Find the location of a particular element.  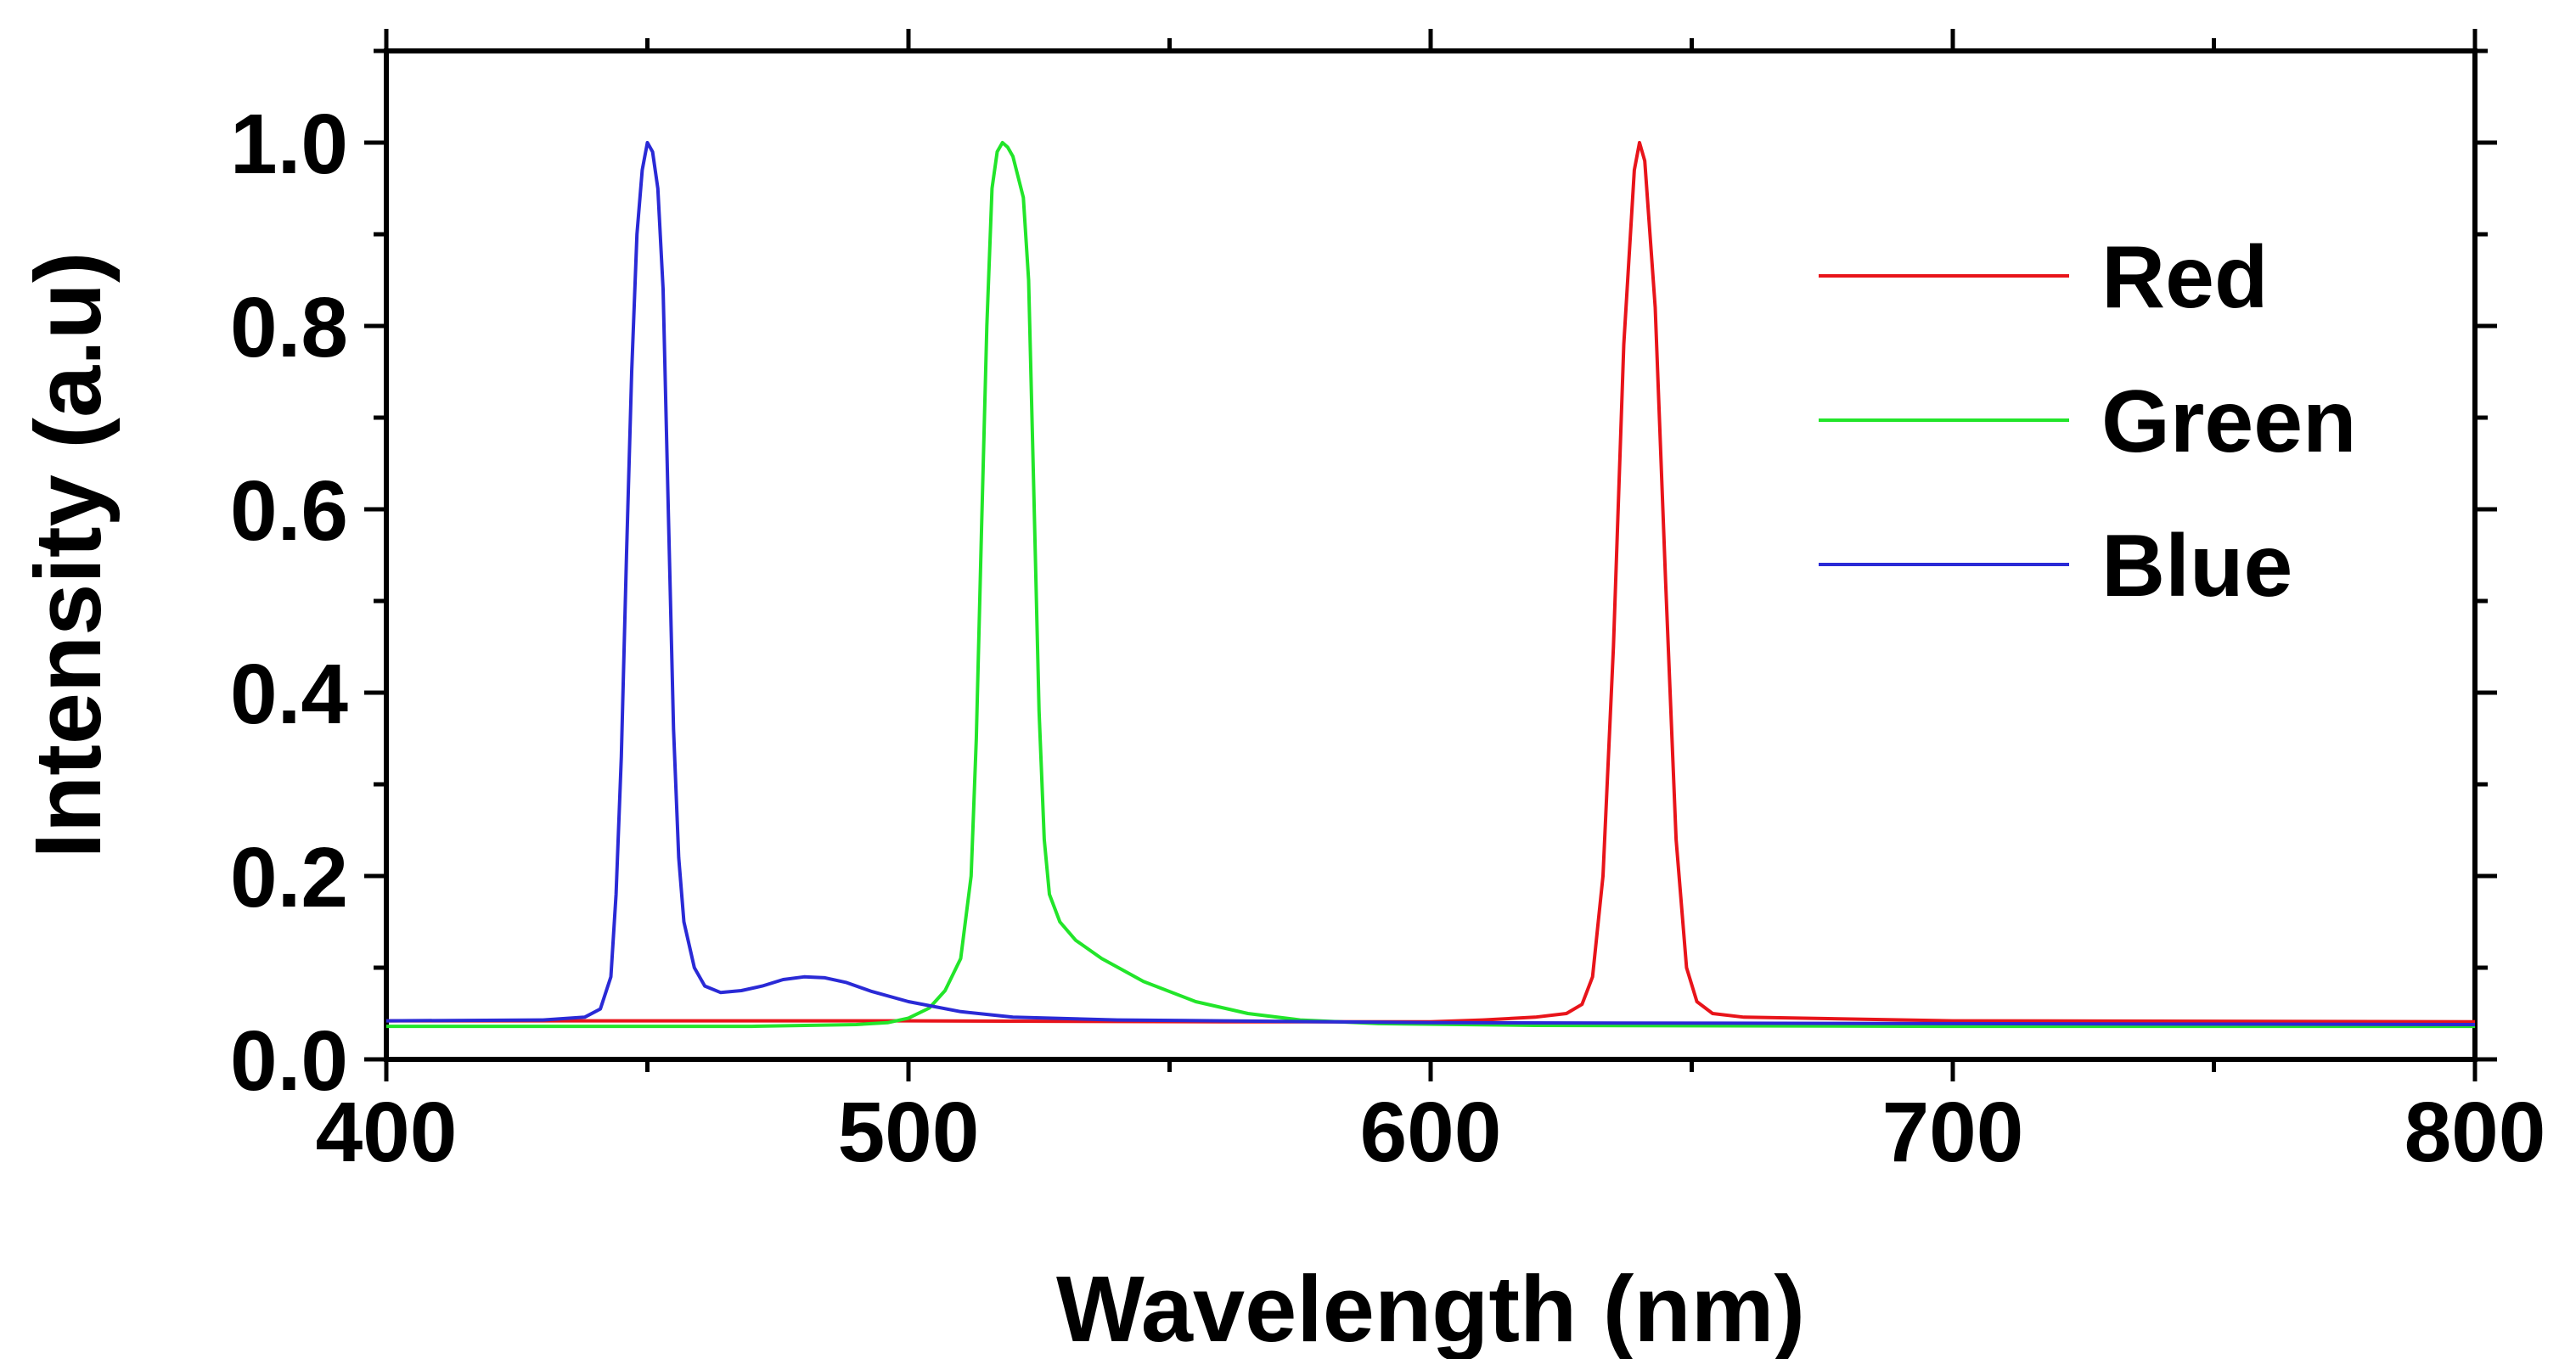

x-tick-label: 500 is located at coordinates (909, 1132).